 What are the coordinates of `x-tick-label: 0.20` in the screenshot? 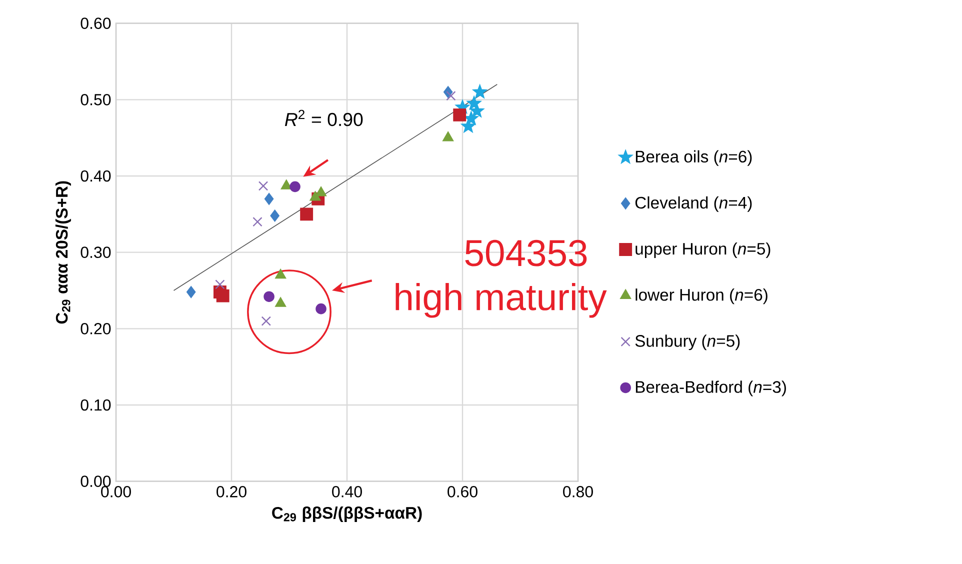 It's located at (231, 492).